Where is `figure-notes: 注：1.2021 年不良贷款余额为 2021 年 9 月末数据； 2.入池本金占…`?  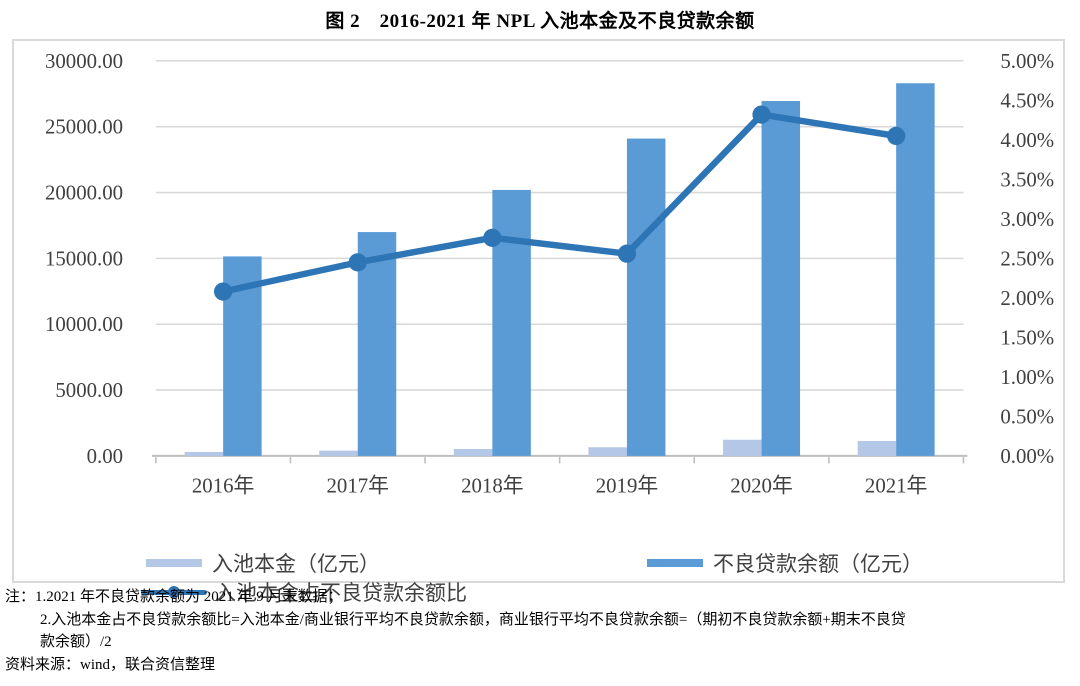
figure-notes: 注：1.2021 年不良贷款余额为 2021 年 9 月末数据； 2.入池本金占… is located at coordinates (540, 631).